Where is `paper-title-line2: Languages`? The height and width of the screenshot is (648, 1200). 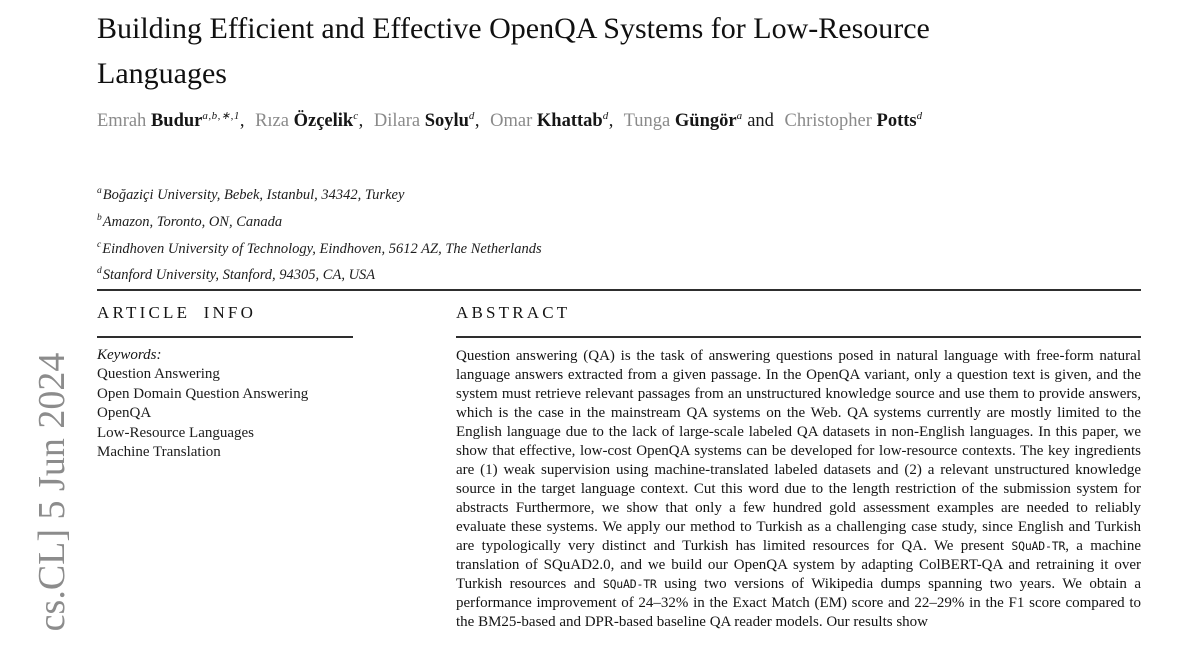 paper-title-line2: Languages is located at coordinates (162, 73).